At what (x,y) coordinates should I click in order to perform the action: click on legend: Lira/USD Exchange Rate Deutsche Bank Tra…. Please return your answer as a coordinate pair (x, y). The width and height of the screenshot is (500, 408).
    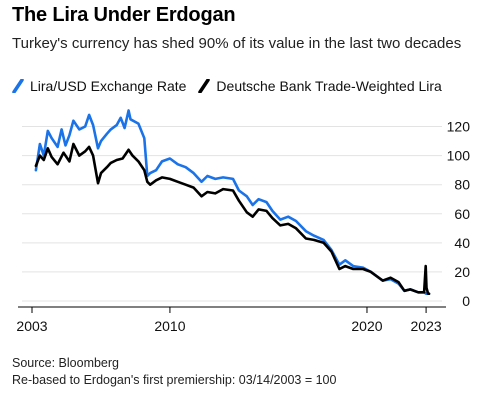
    Looking at the image, I should click on (233, 86).